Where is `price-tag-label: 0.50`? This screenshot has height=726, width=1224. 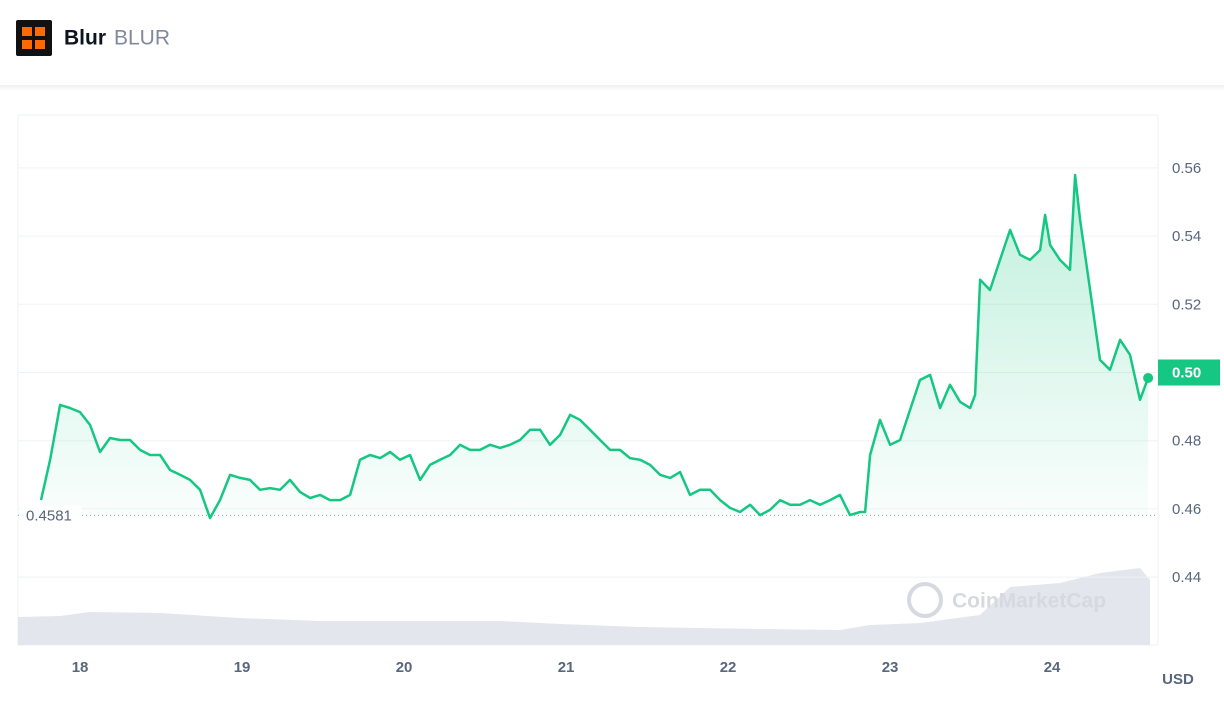 price-tag-label: 0.50 is located at coordinates (1186, 372).